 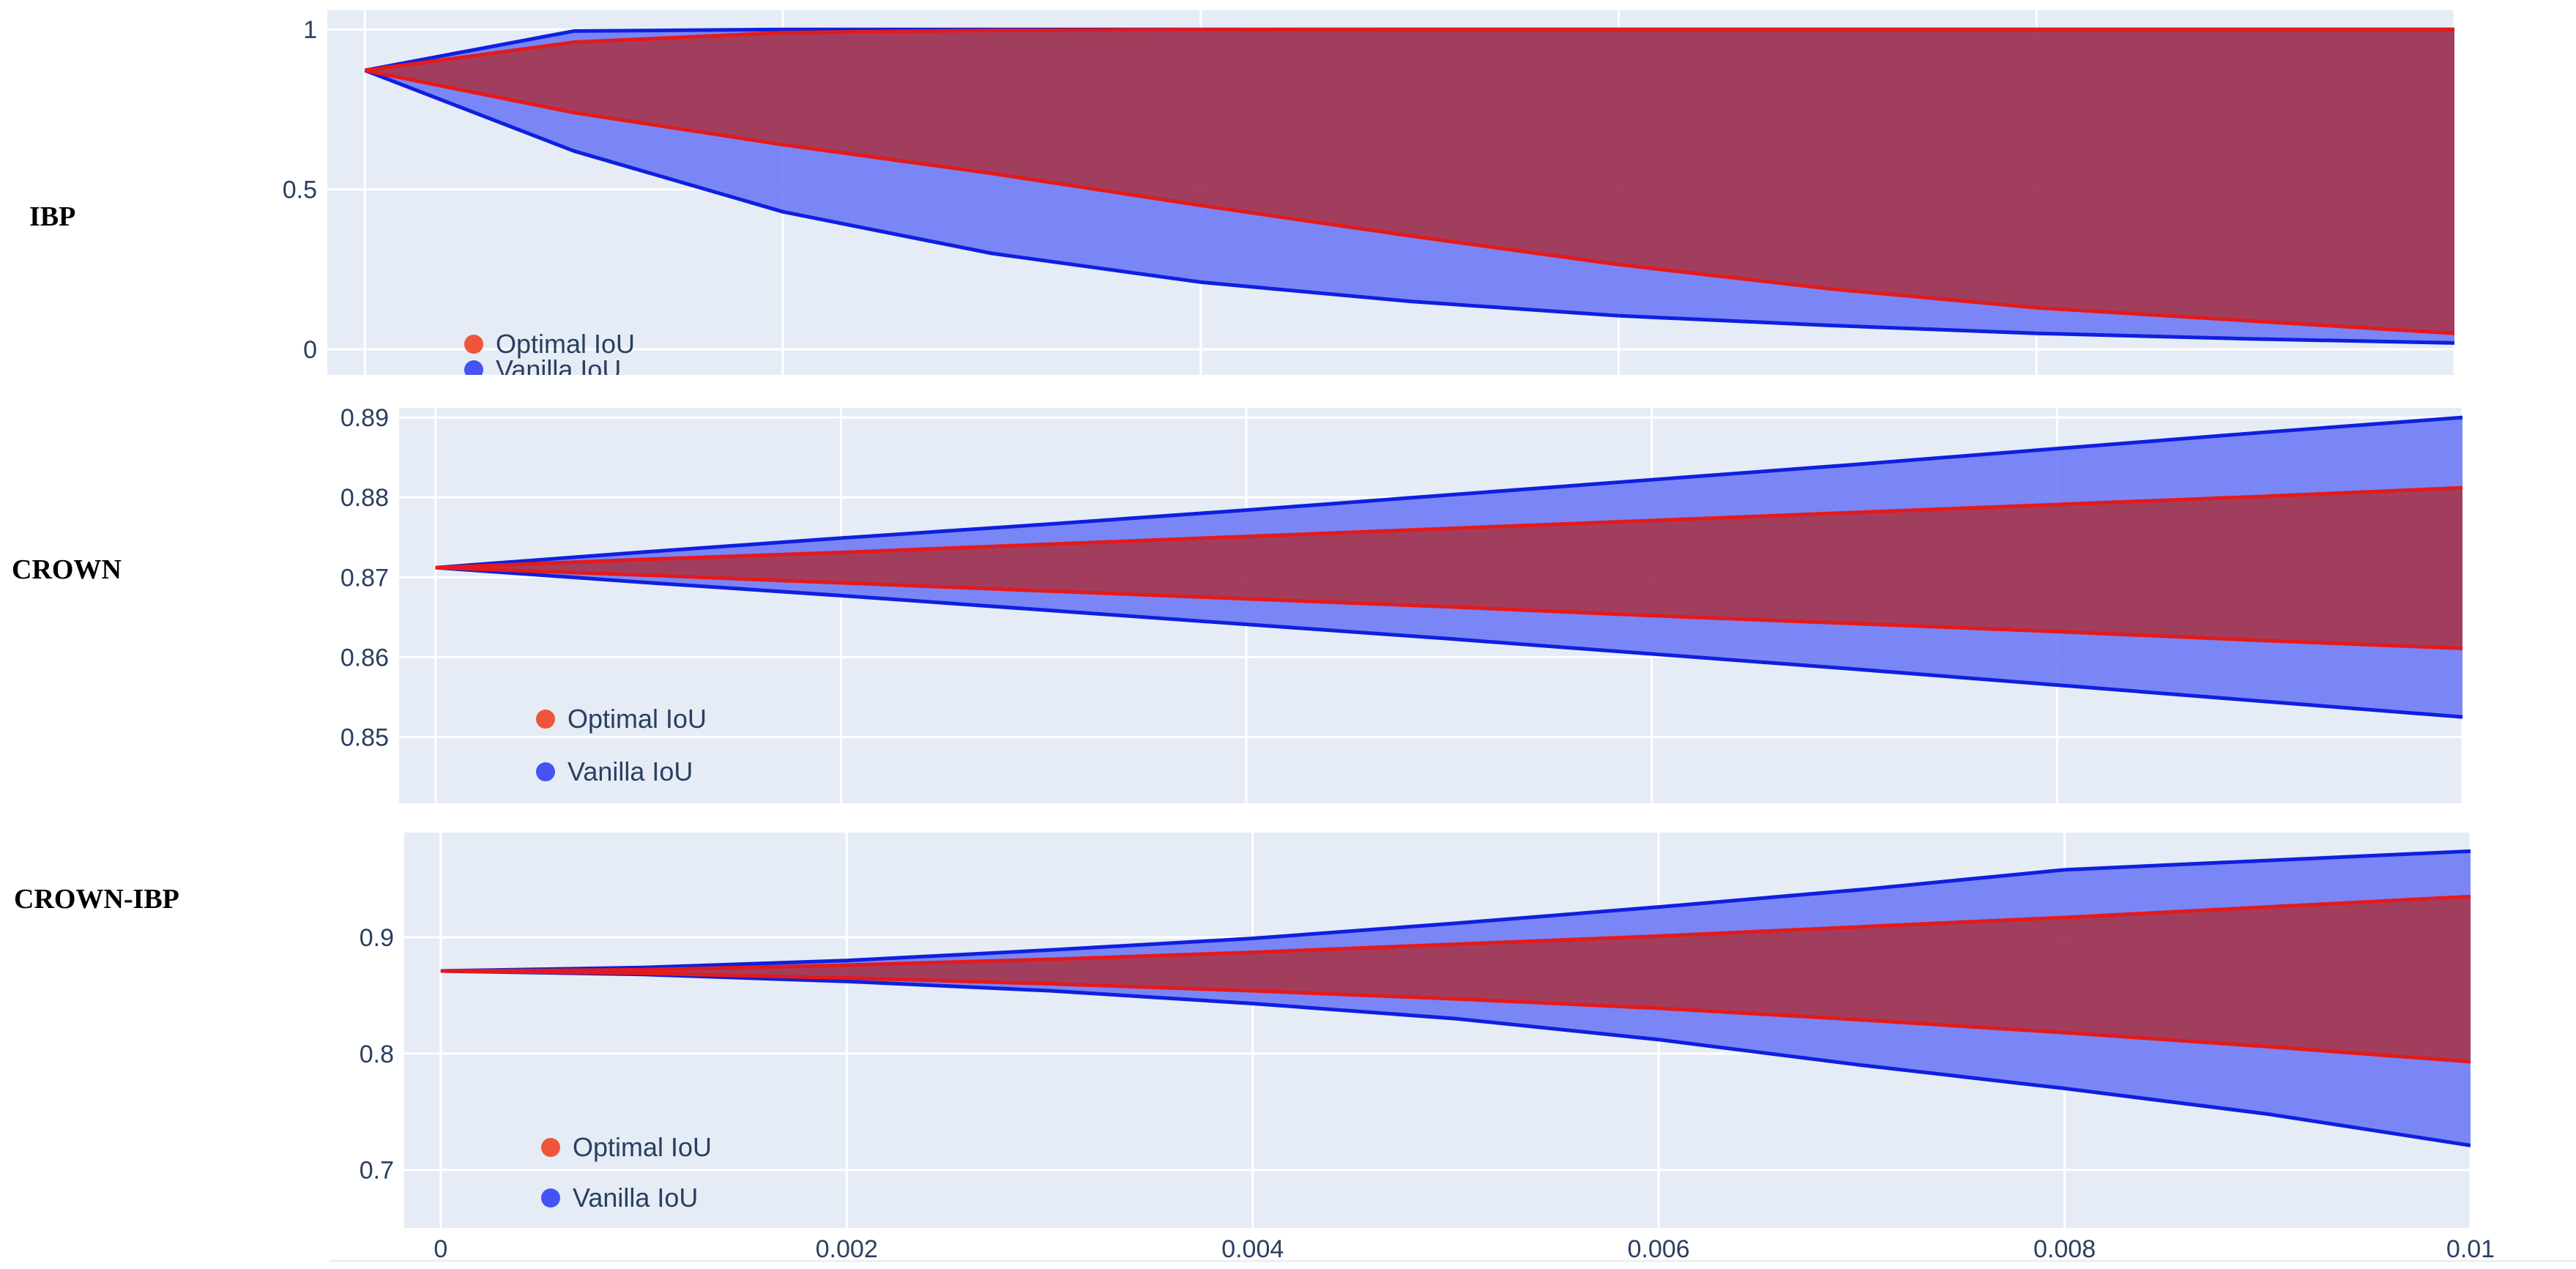 I want to click on x-tick-label: 0.008, so click(x=2064, y=1249).